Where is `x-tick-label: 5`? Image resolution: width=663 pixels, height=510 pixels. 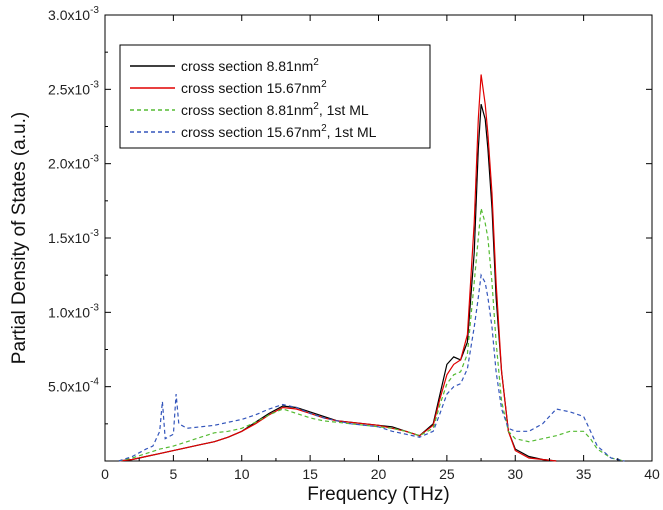 x-tick-label: 5 is located at coordinates (173, 474).